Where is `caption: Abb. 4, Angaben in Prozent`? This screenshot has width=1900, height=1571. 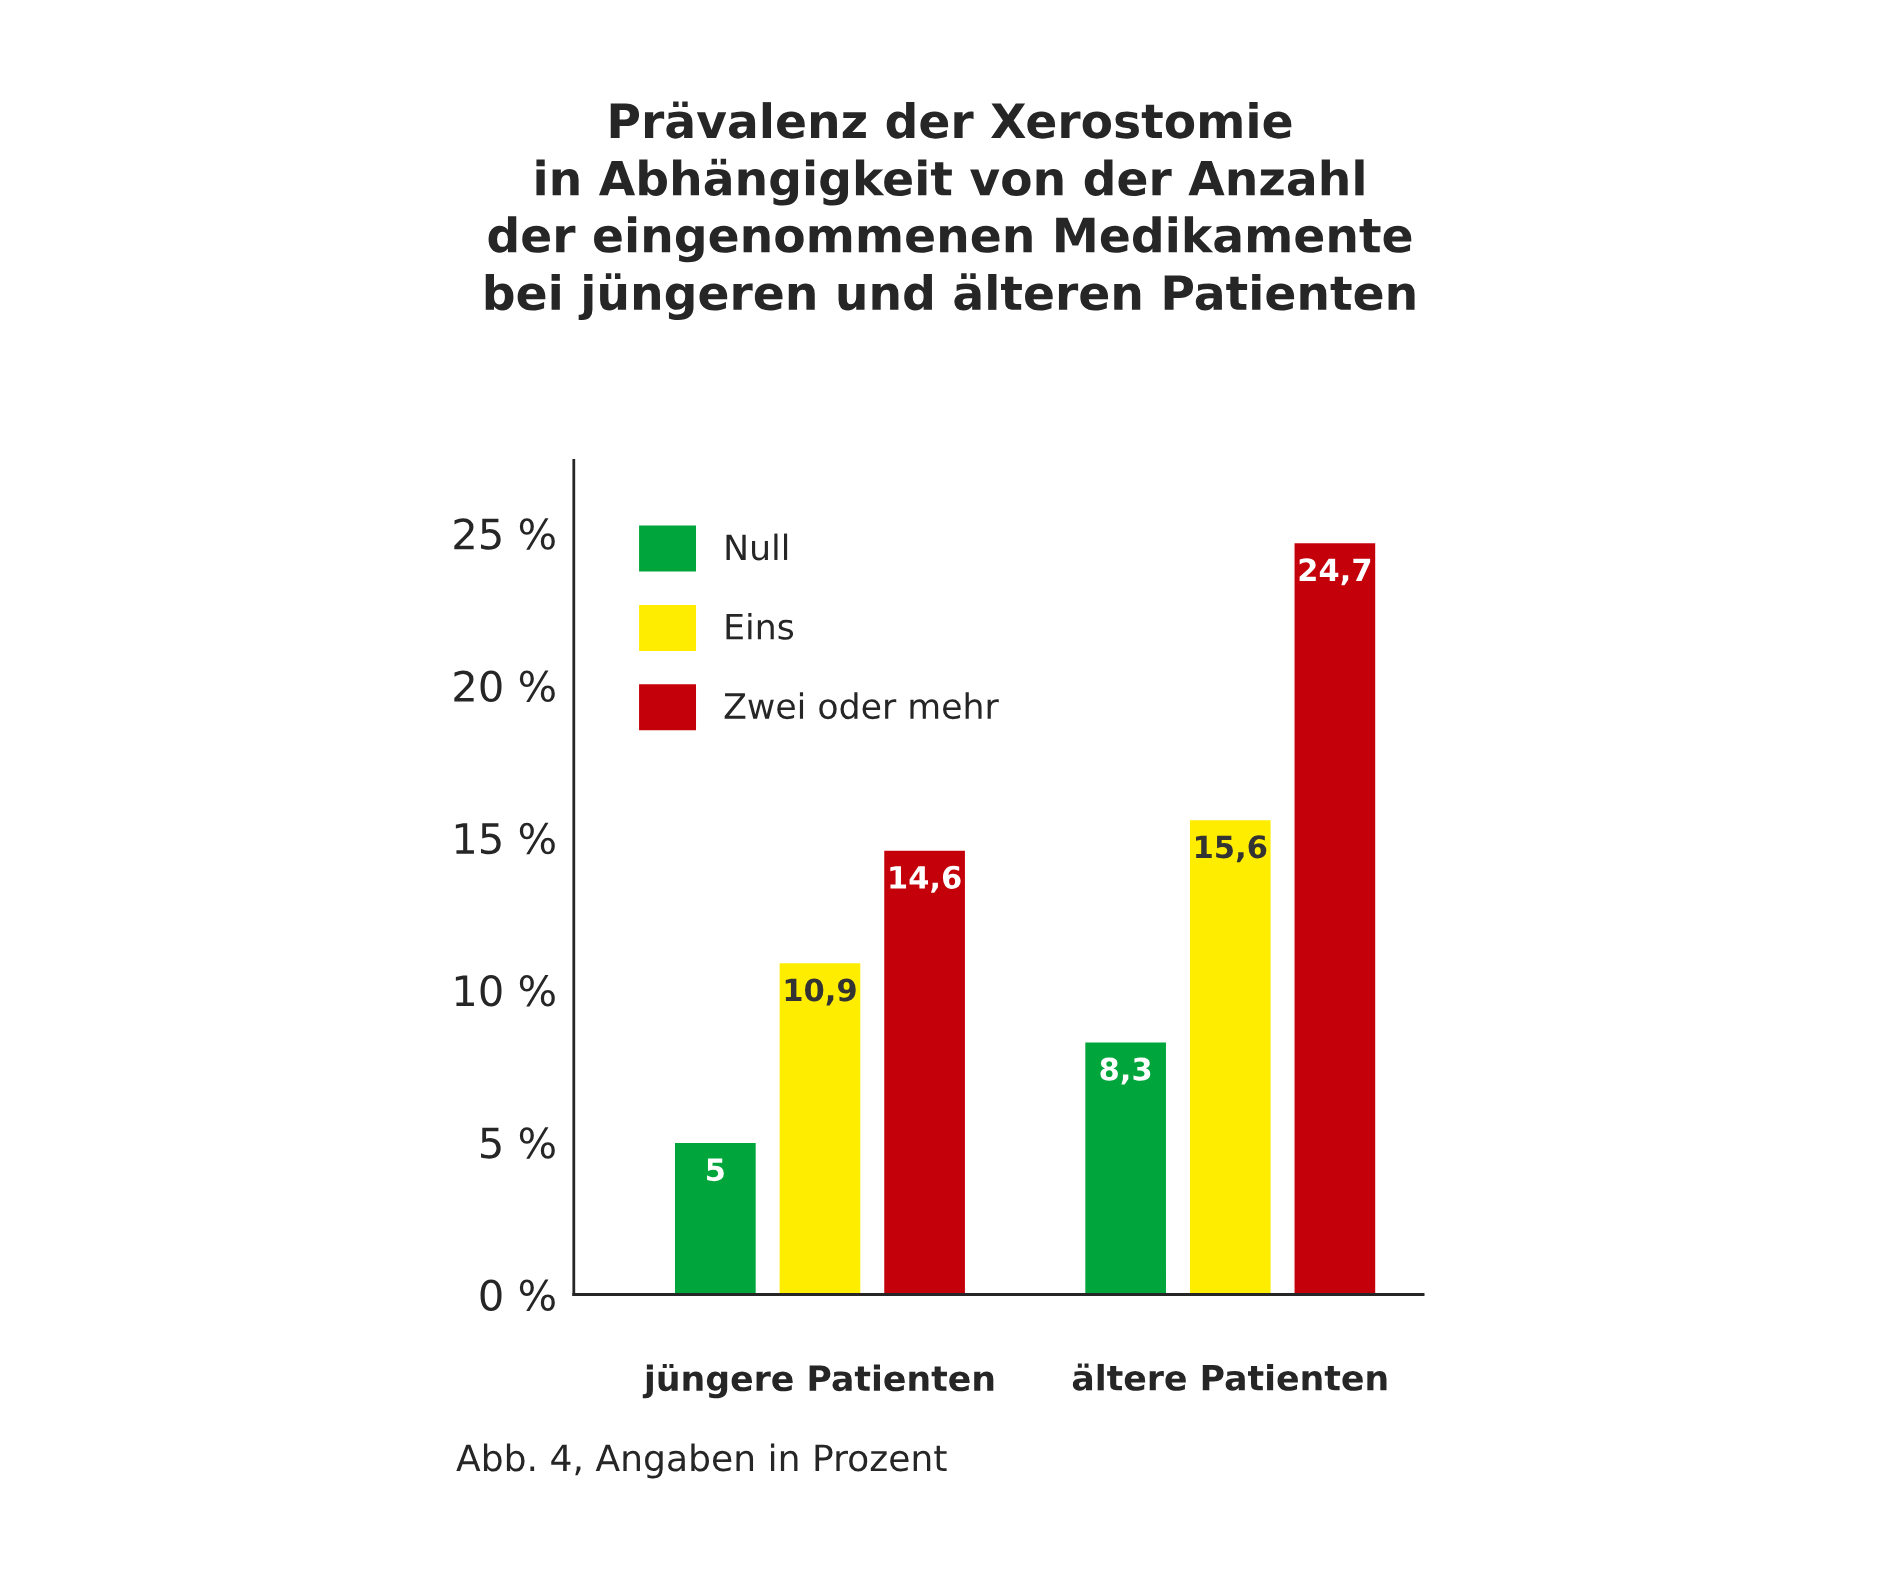
caption: Abb. 4, Angaben in Prozent is located at coordinates (701, 1461).